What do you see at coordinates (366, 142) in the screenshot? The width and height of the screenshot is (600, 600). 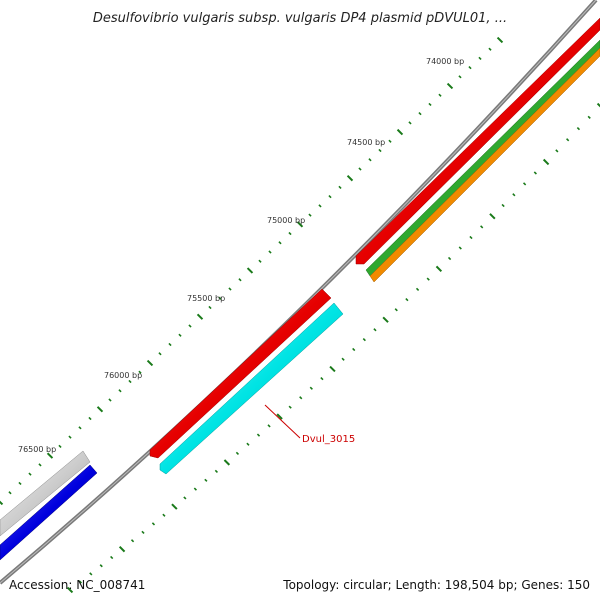 I see `tick-label: 74500 bp` at bounding box center [366, 142].